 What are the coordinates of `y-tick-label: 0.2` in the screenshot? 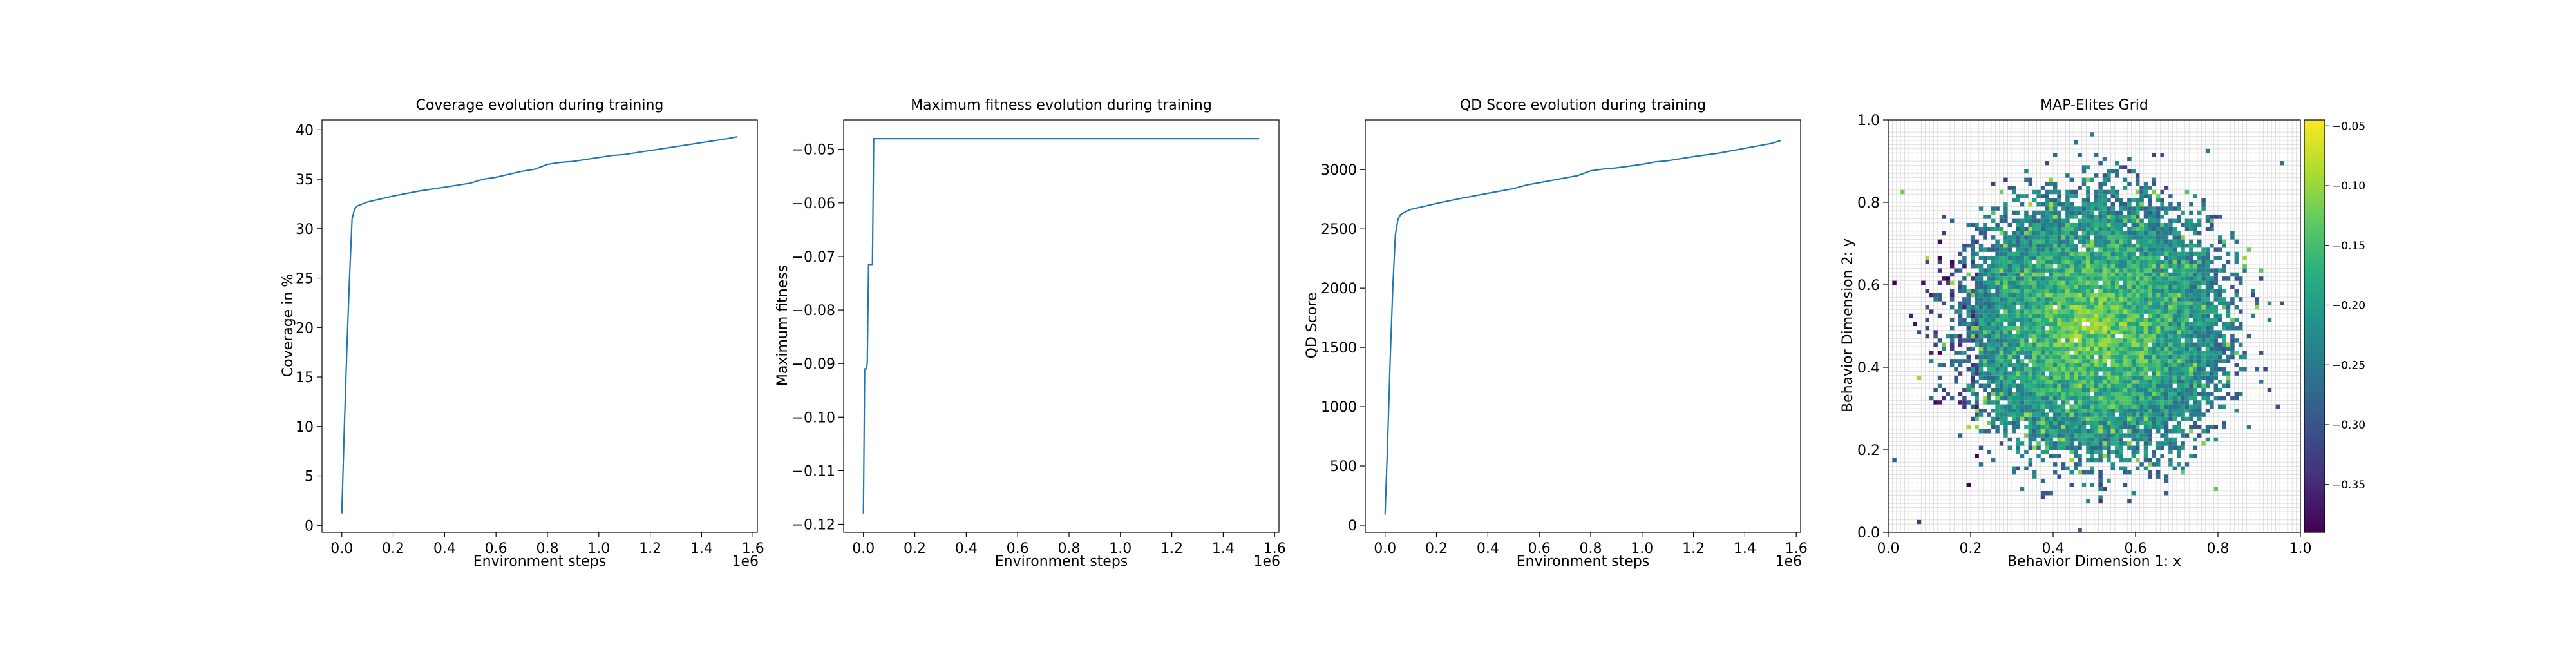 It's located at (1869, 451).